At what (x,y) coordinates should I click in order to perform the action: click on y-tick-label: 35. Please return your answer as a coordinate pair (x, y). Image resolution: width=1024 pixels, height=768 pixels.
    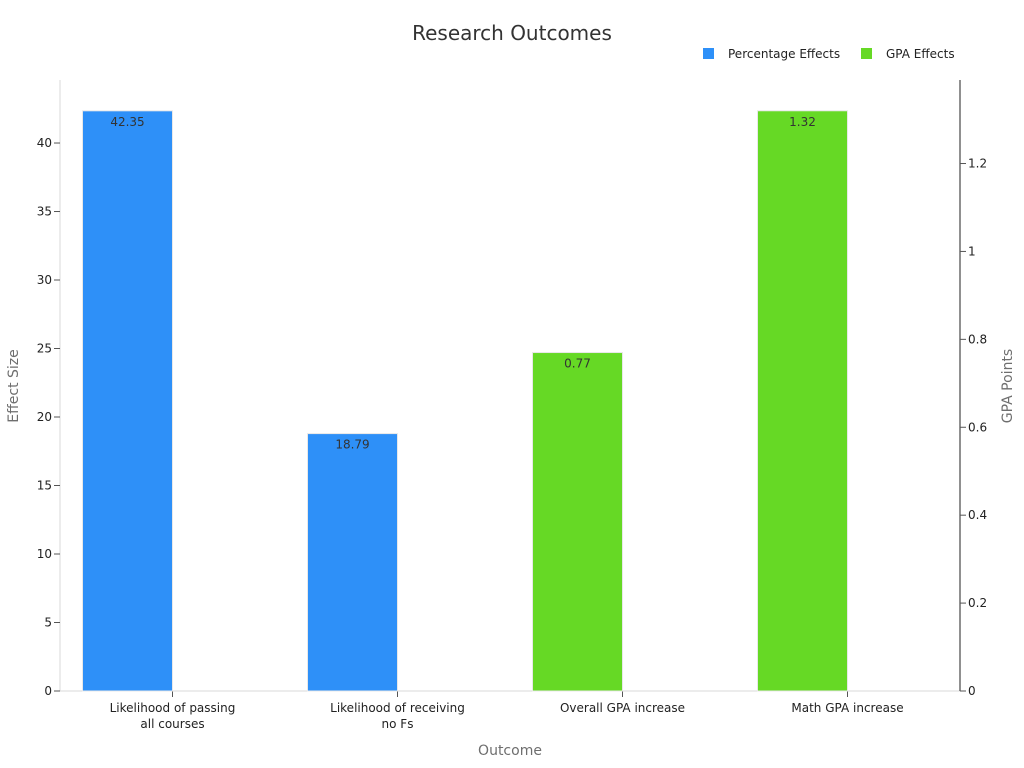
    Looking at the image, I should click on (44, 212).